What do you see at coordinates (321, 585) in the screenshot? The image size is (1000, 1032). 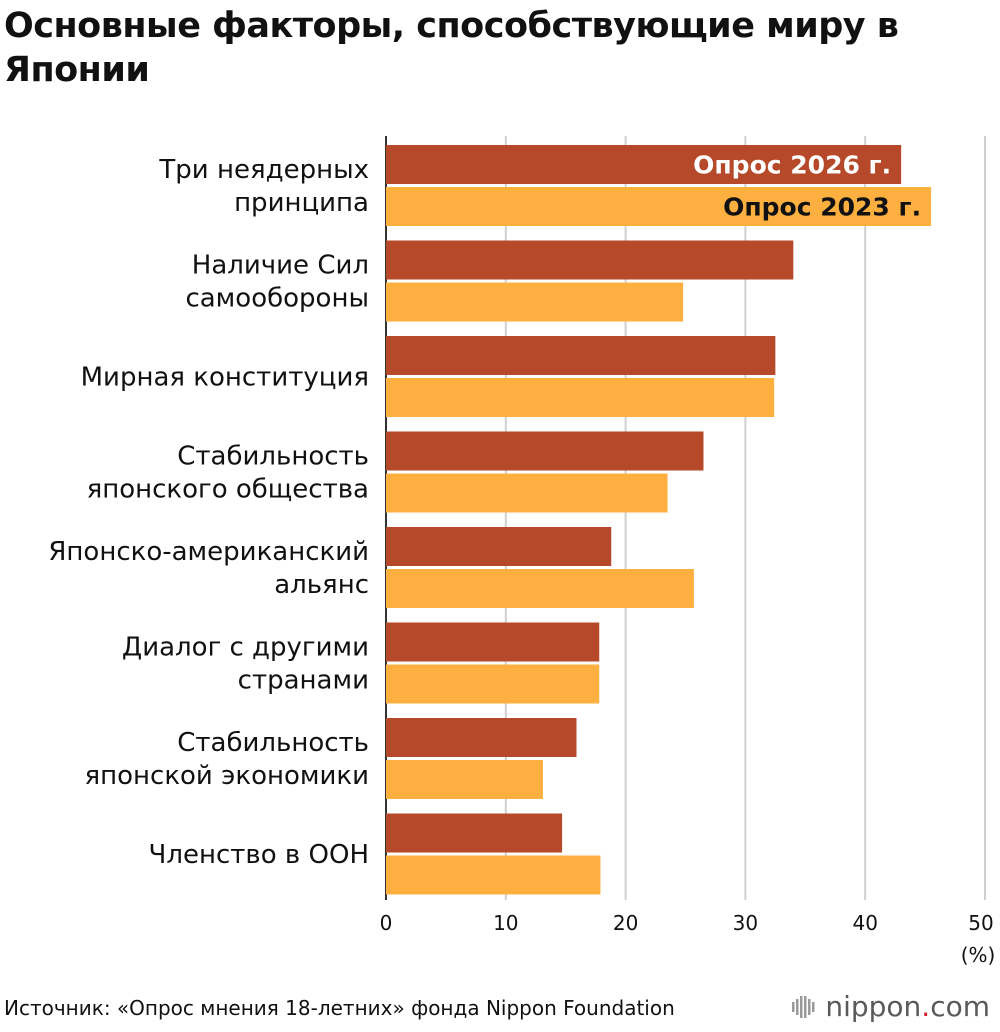 I see `category-label-4-1: альянс` at bounding box center [321, 585].